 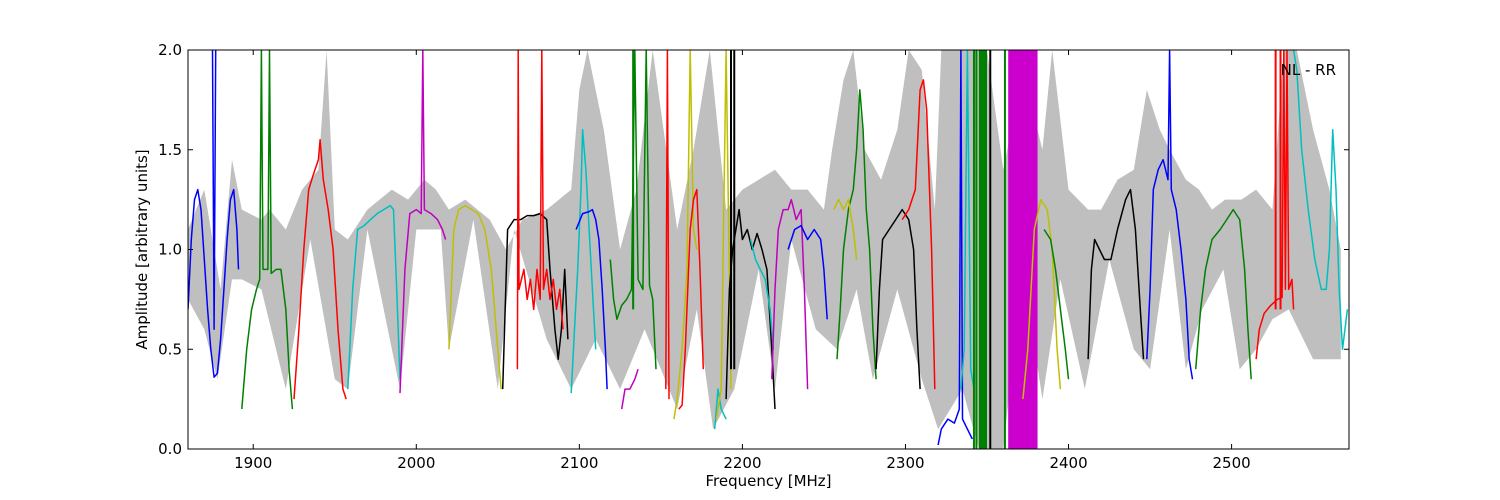 What do you see at coordinates (142, 249) in the screenshot?
I see `y-axis-label: Amplitude [arbitrary units]` at bounding box center [142, 249].